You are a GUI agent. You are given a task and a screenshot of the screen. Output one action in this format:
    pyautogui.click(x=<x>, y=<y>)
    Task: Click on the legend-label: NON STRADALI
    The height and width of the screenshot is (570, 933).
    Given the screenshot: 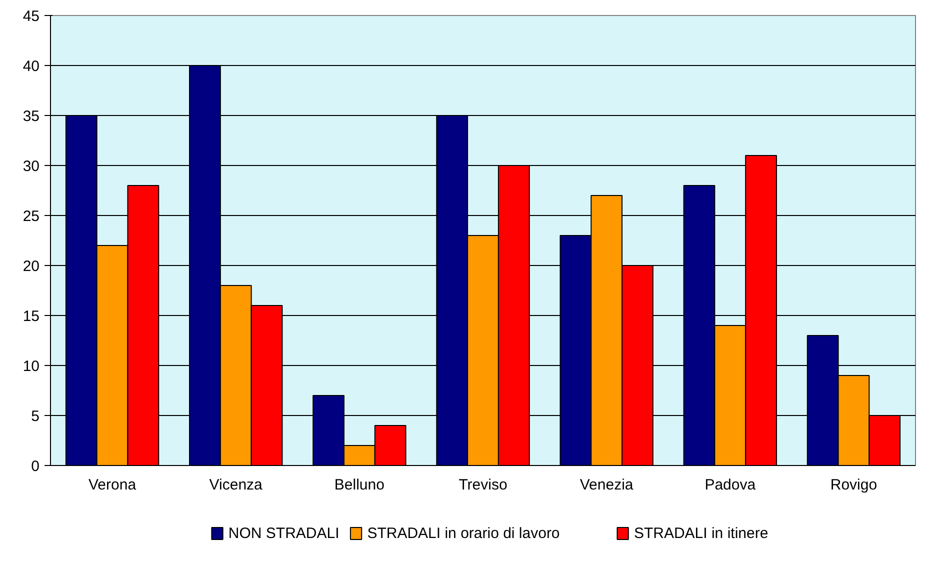 What is the action you would take?
    pyautogui.click(x=284, y=533)
    